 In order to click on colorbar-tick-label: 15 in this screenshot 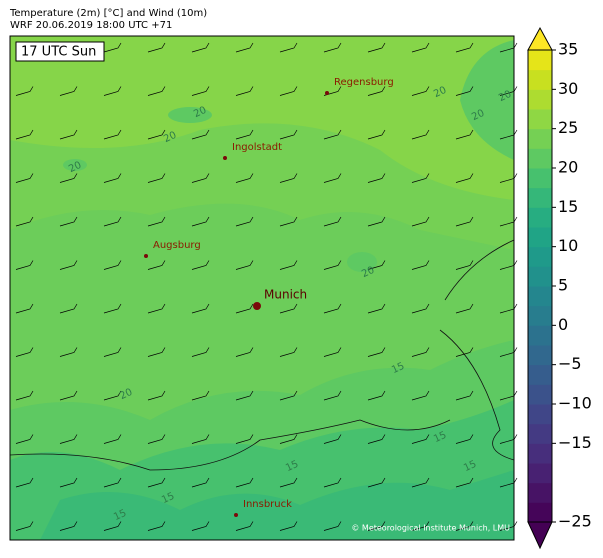, I will do `click(568, 206)`.